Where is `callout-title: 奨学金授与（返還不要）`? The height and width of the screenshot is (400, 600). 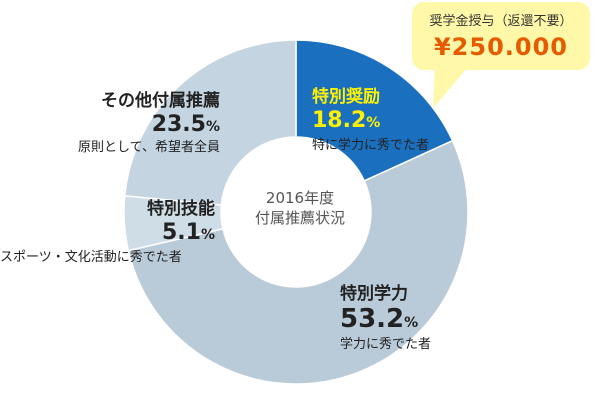 callout-title: 奨学金授与（返還不要） is located at coordinates (501, 21).